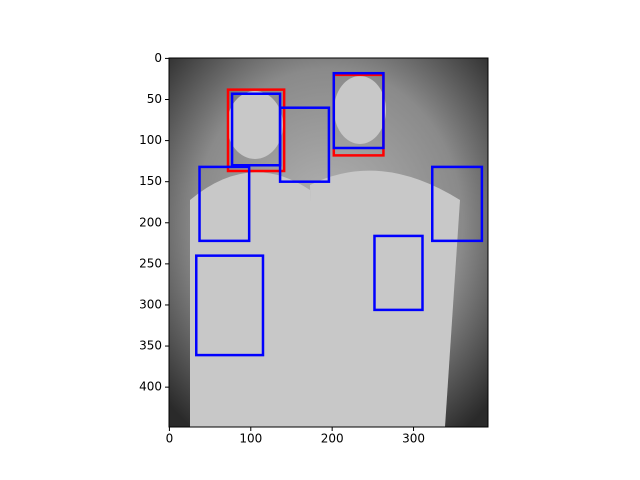  What do you see at coordinates (150, 263) in the screenshot?
I see `y-tick-label: 250` at bounding box center [150, 263].